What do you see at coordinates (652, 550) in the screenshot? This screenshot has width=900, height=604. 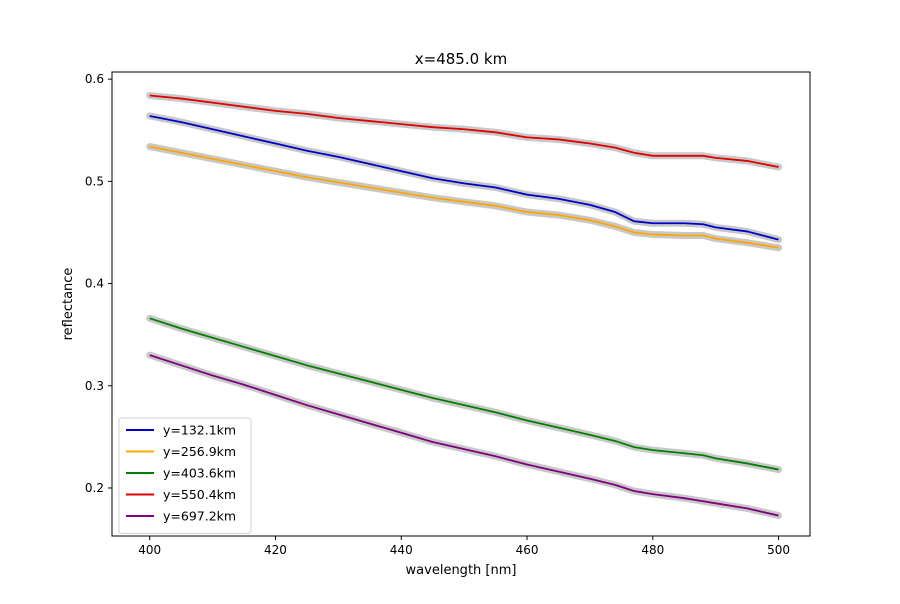 I see `x-tick-label: 480` at bounding box center [652, 550].